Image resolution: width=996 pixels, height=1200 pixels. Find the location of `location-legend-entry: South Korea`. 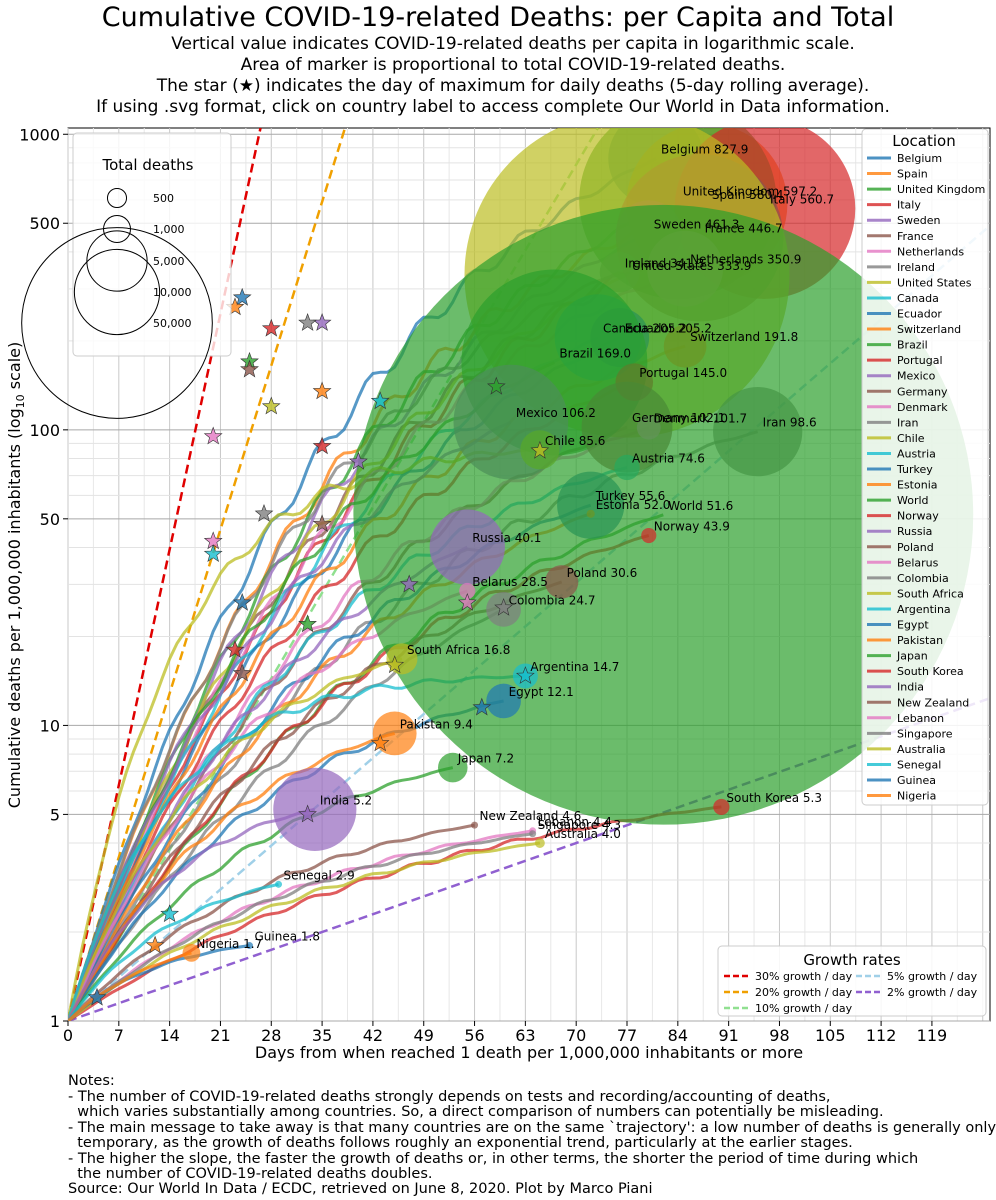

location-legend-entry: South Korea is located at coordinates (930, 671).